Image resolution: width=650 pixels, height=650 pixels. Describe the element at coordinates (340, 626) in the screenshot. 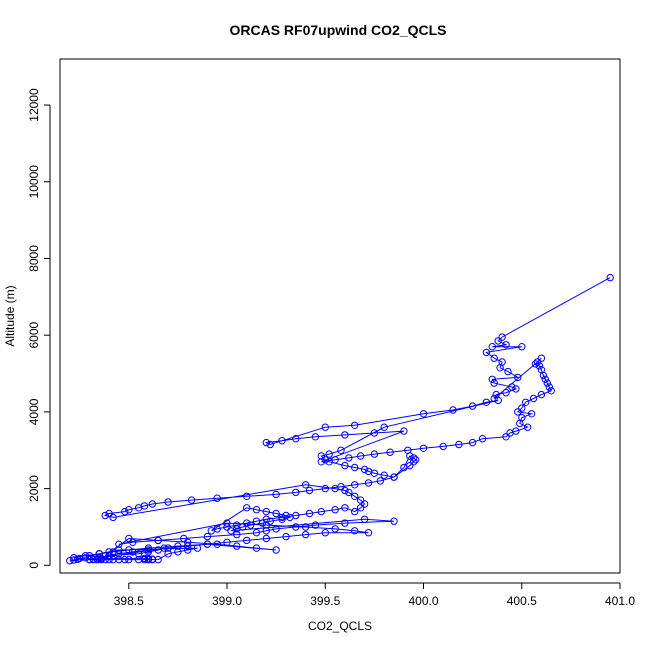

I see `x-axis-label: CO2_QCLS` at that location.